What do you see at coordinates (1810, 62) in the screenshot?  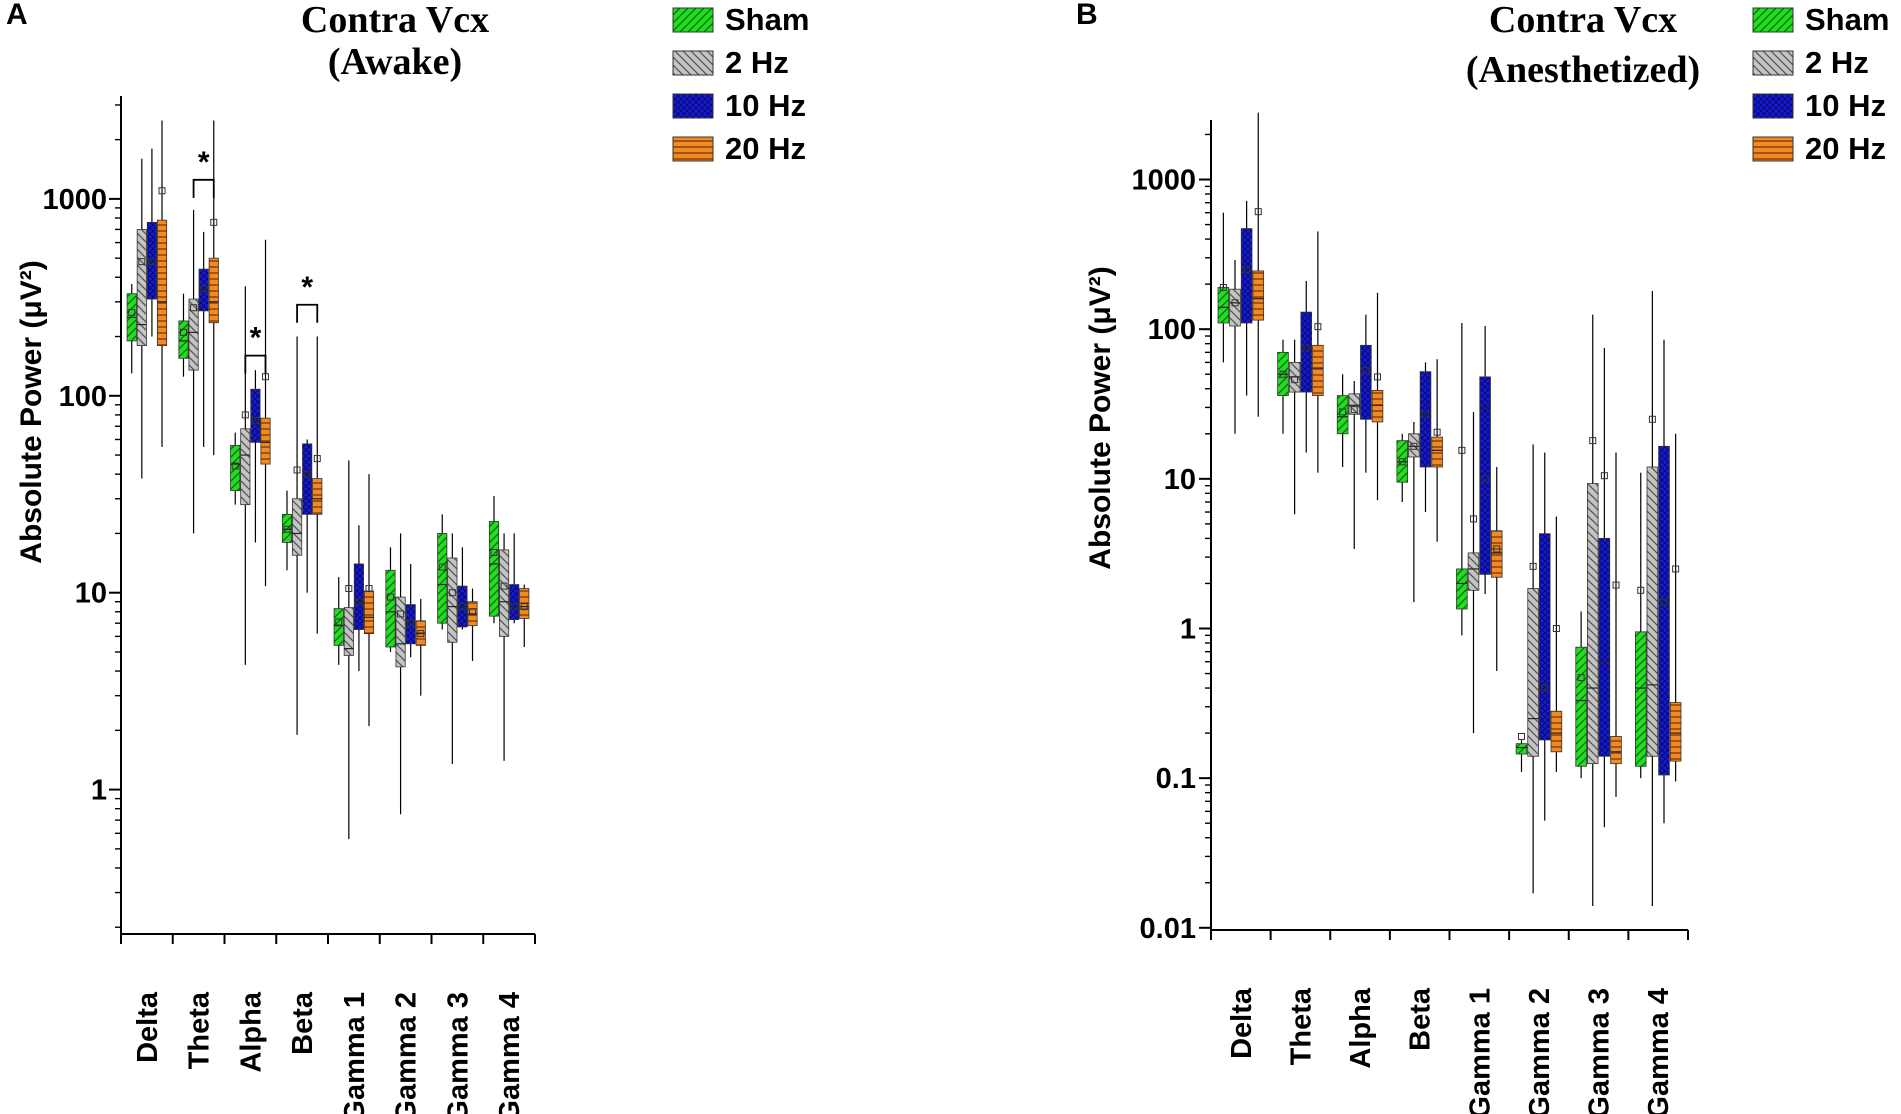 I see `legend-item-2-hz: 2 Hz` at bounding box center [1810, 62].